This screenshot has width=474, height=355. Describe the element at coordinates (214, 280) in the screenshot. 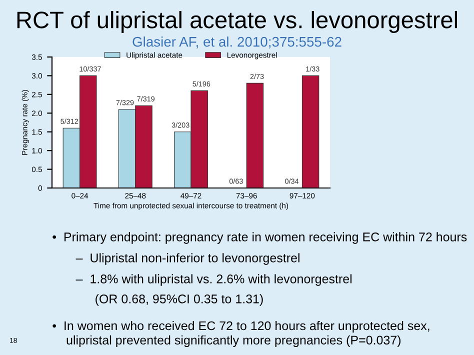

I see `text: – 1.8% with ulipristal vs. 2.6% with levonorgestrel` at that location.